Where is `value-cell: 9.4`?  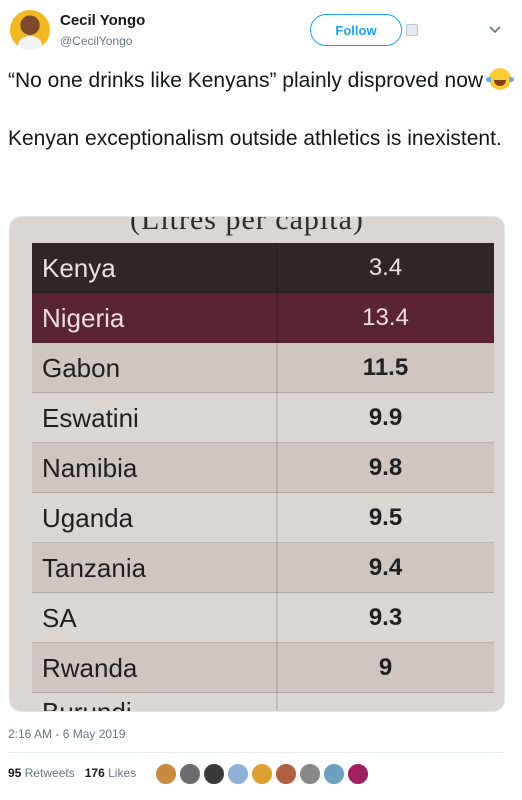 value-cell: 9.4 is located at coordinates (385, 567).